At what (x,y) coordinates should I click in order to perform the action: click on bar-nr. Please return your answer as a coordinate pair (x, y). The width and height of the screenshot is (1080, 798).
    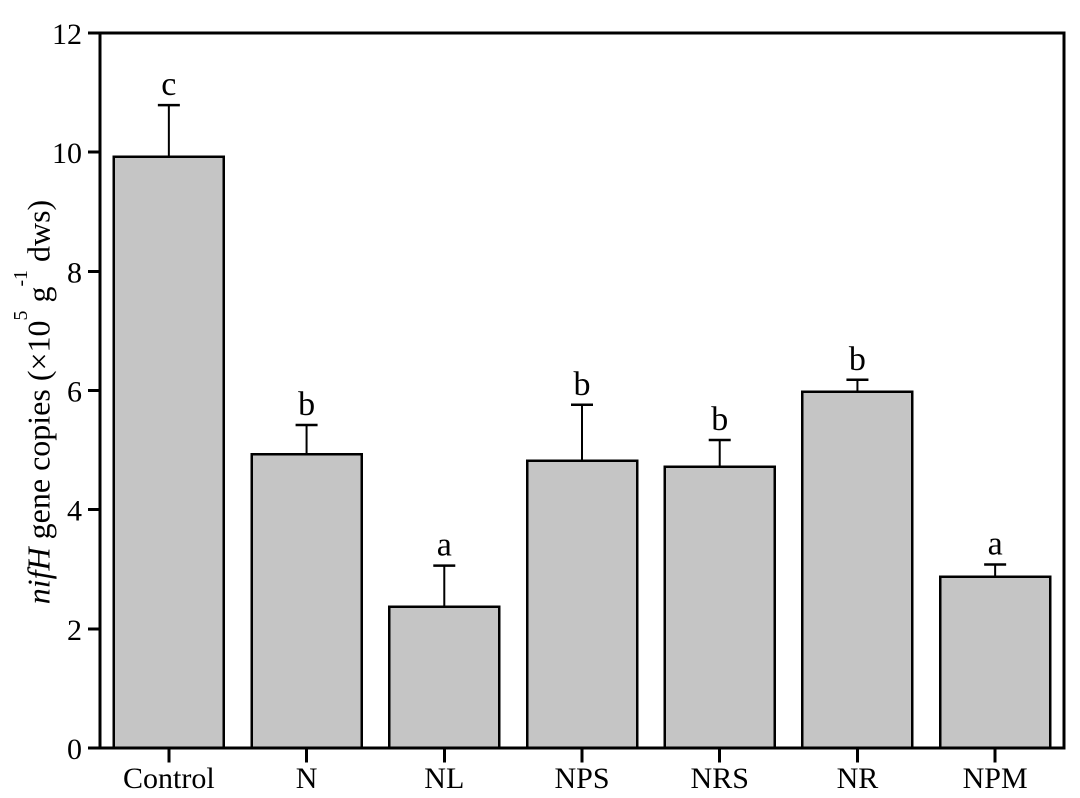
    Looking at the image, I should click on (857, 570).